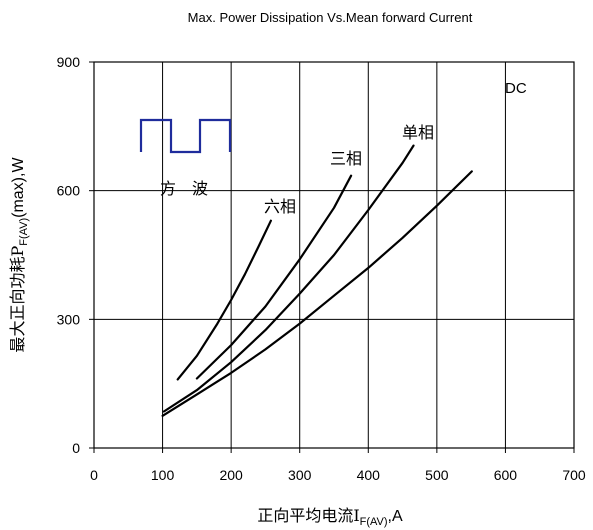 The image size is (593, 530). What do you see at coordinates (163, 475) in the screenshot?
I see `x-tick-label: 100` at bounding box center [163, 475].